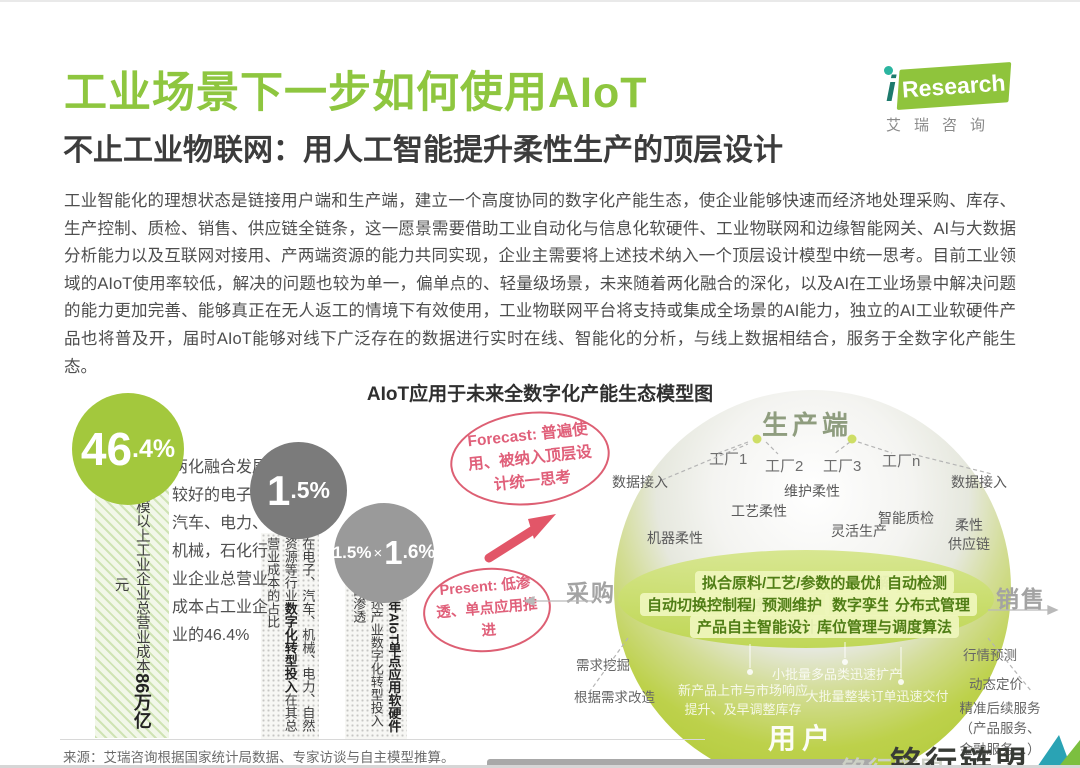  What do you see at coordinates (960, 756) in the screenshot?
I see `watermark: 铭行链盟` at bounding box center [960, 756].